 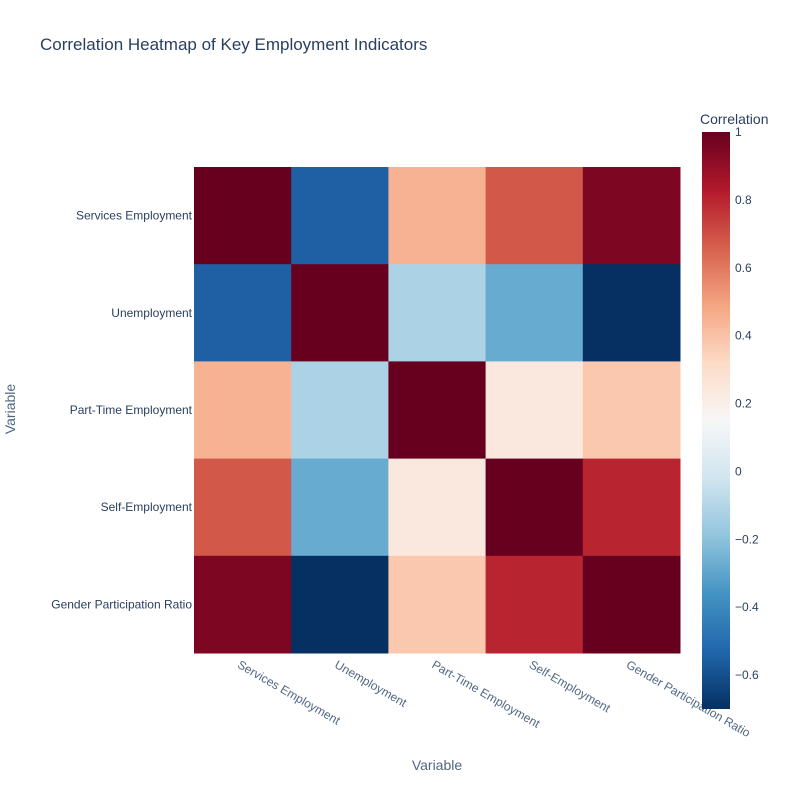 I want to click on colorbar-tick-label: −0.6, so click(x=747, y=675).